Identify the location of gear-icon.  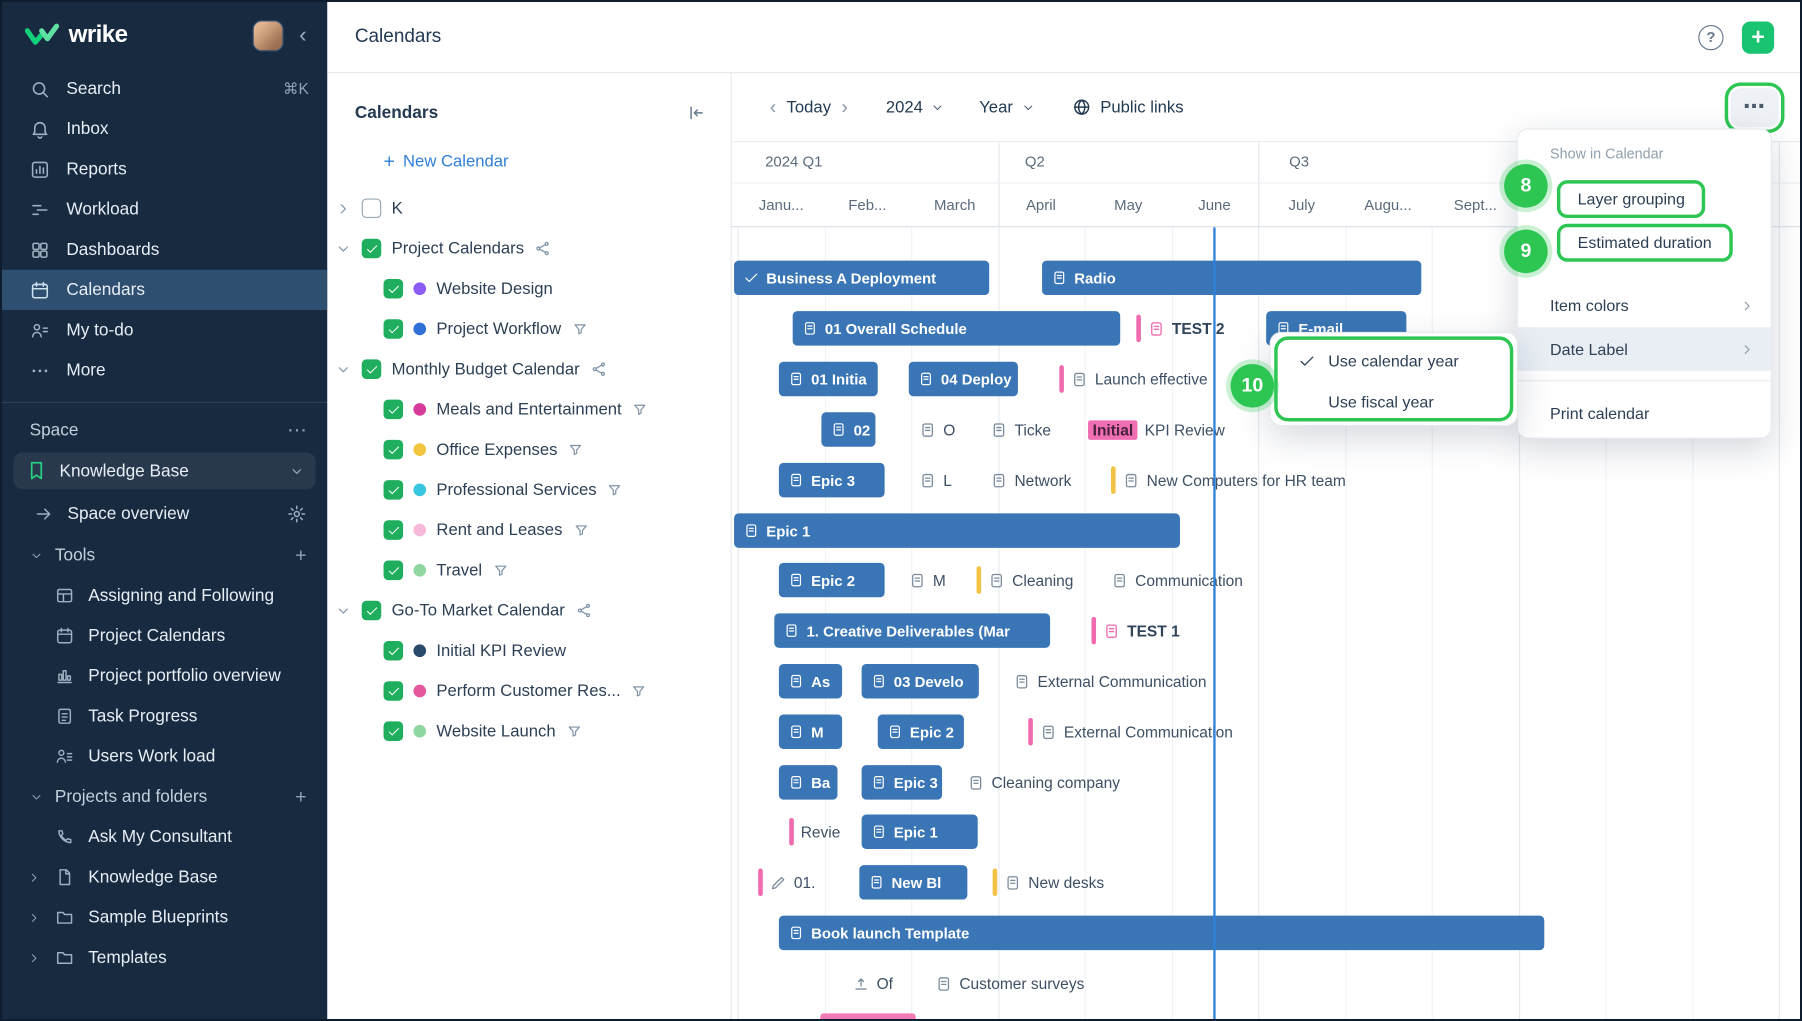
(297, 514).